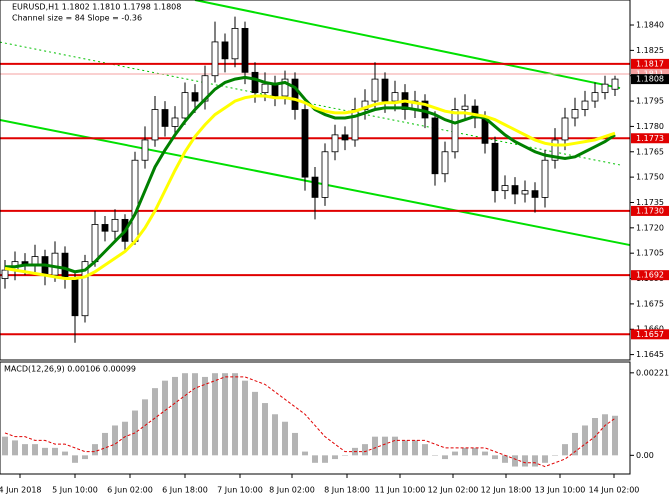 The image size is (670, 502). I want to click on y-tick-label: 1.1825, so click(650, 50).